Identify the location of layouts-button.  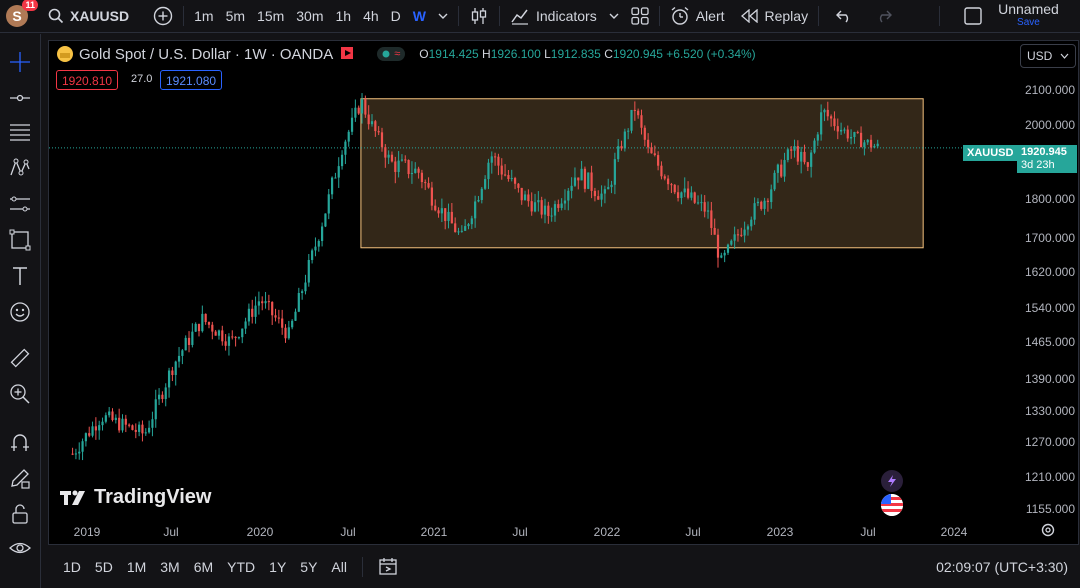
(640, 16).